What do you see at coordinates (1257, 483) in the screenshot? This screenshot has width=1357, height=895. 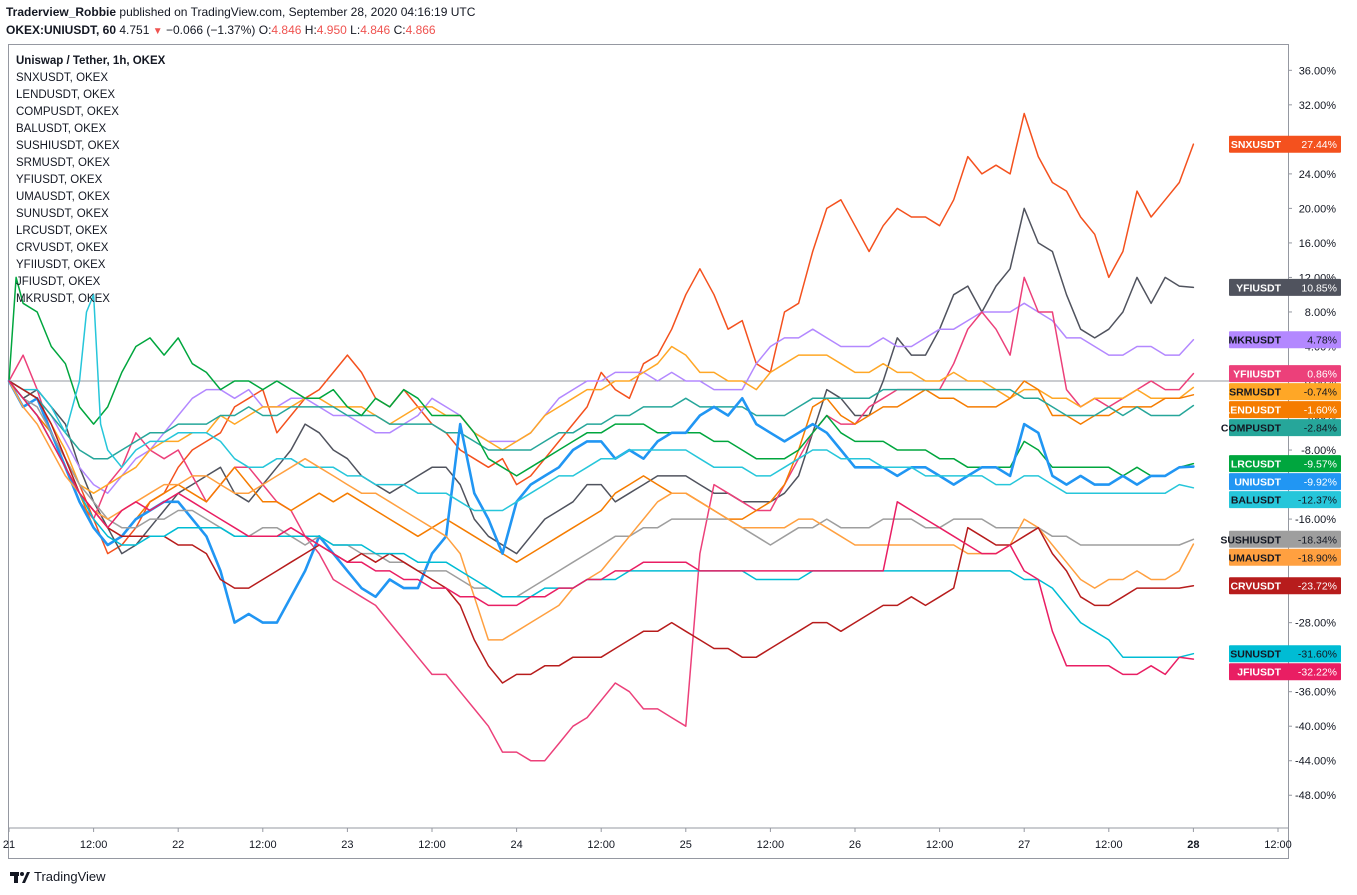 I see `value-tag-name: UNIUSDT` at bounding box center [1257, 483].